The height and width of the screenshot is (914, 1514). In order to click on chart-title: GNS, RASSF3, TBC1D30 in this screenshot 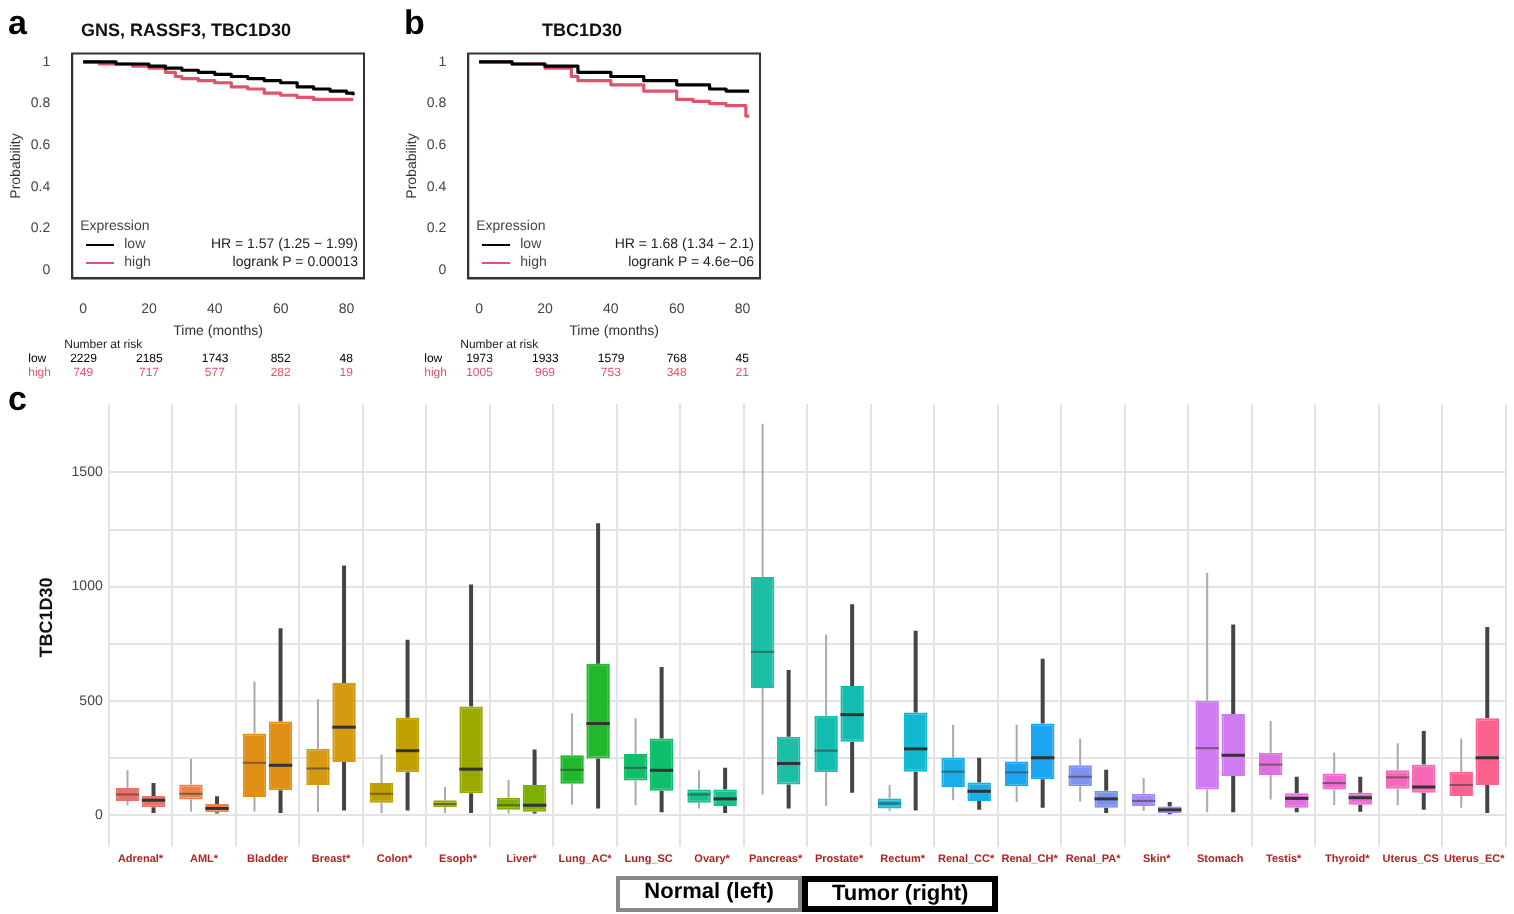, I will do `click(186, 29)`.